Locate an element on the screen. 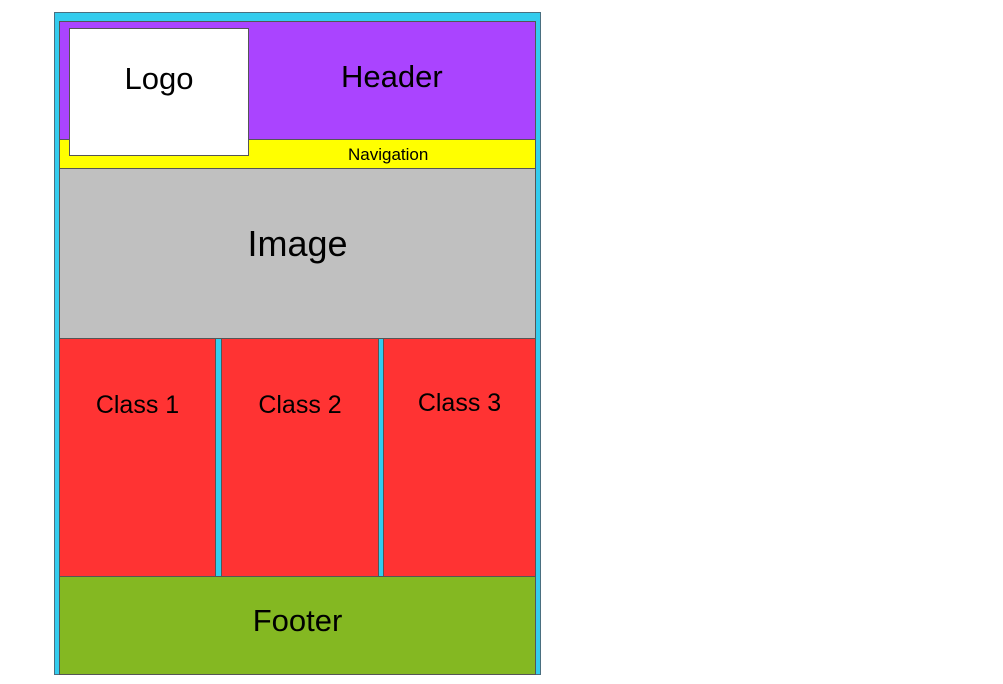 The image size is (1003, 684). image-block: Image is located at coordinates (297, 253).